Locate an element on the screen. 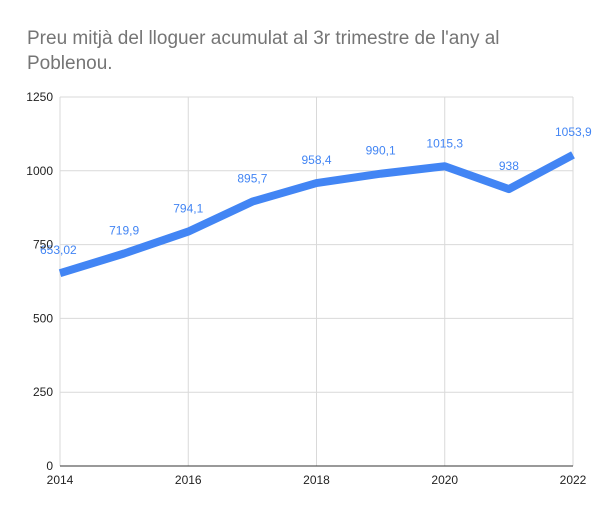  data-label: 958,4 is located at coordinates (316, 160).